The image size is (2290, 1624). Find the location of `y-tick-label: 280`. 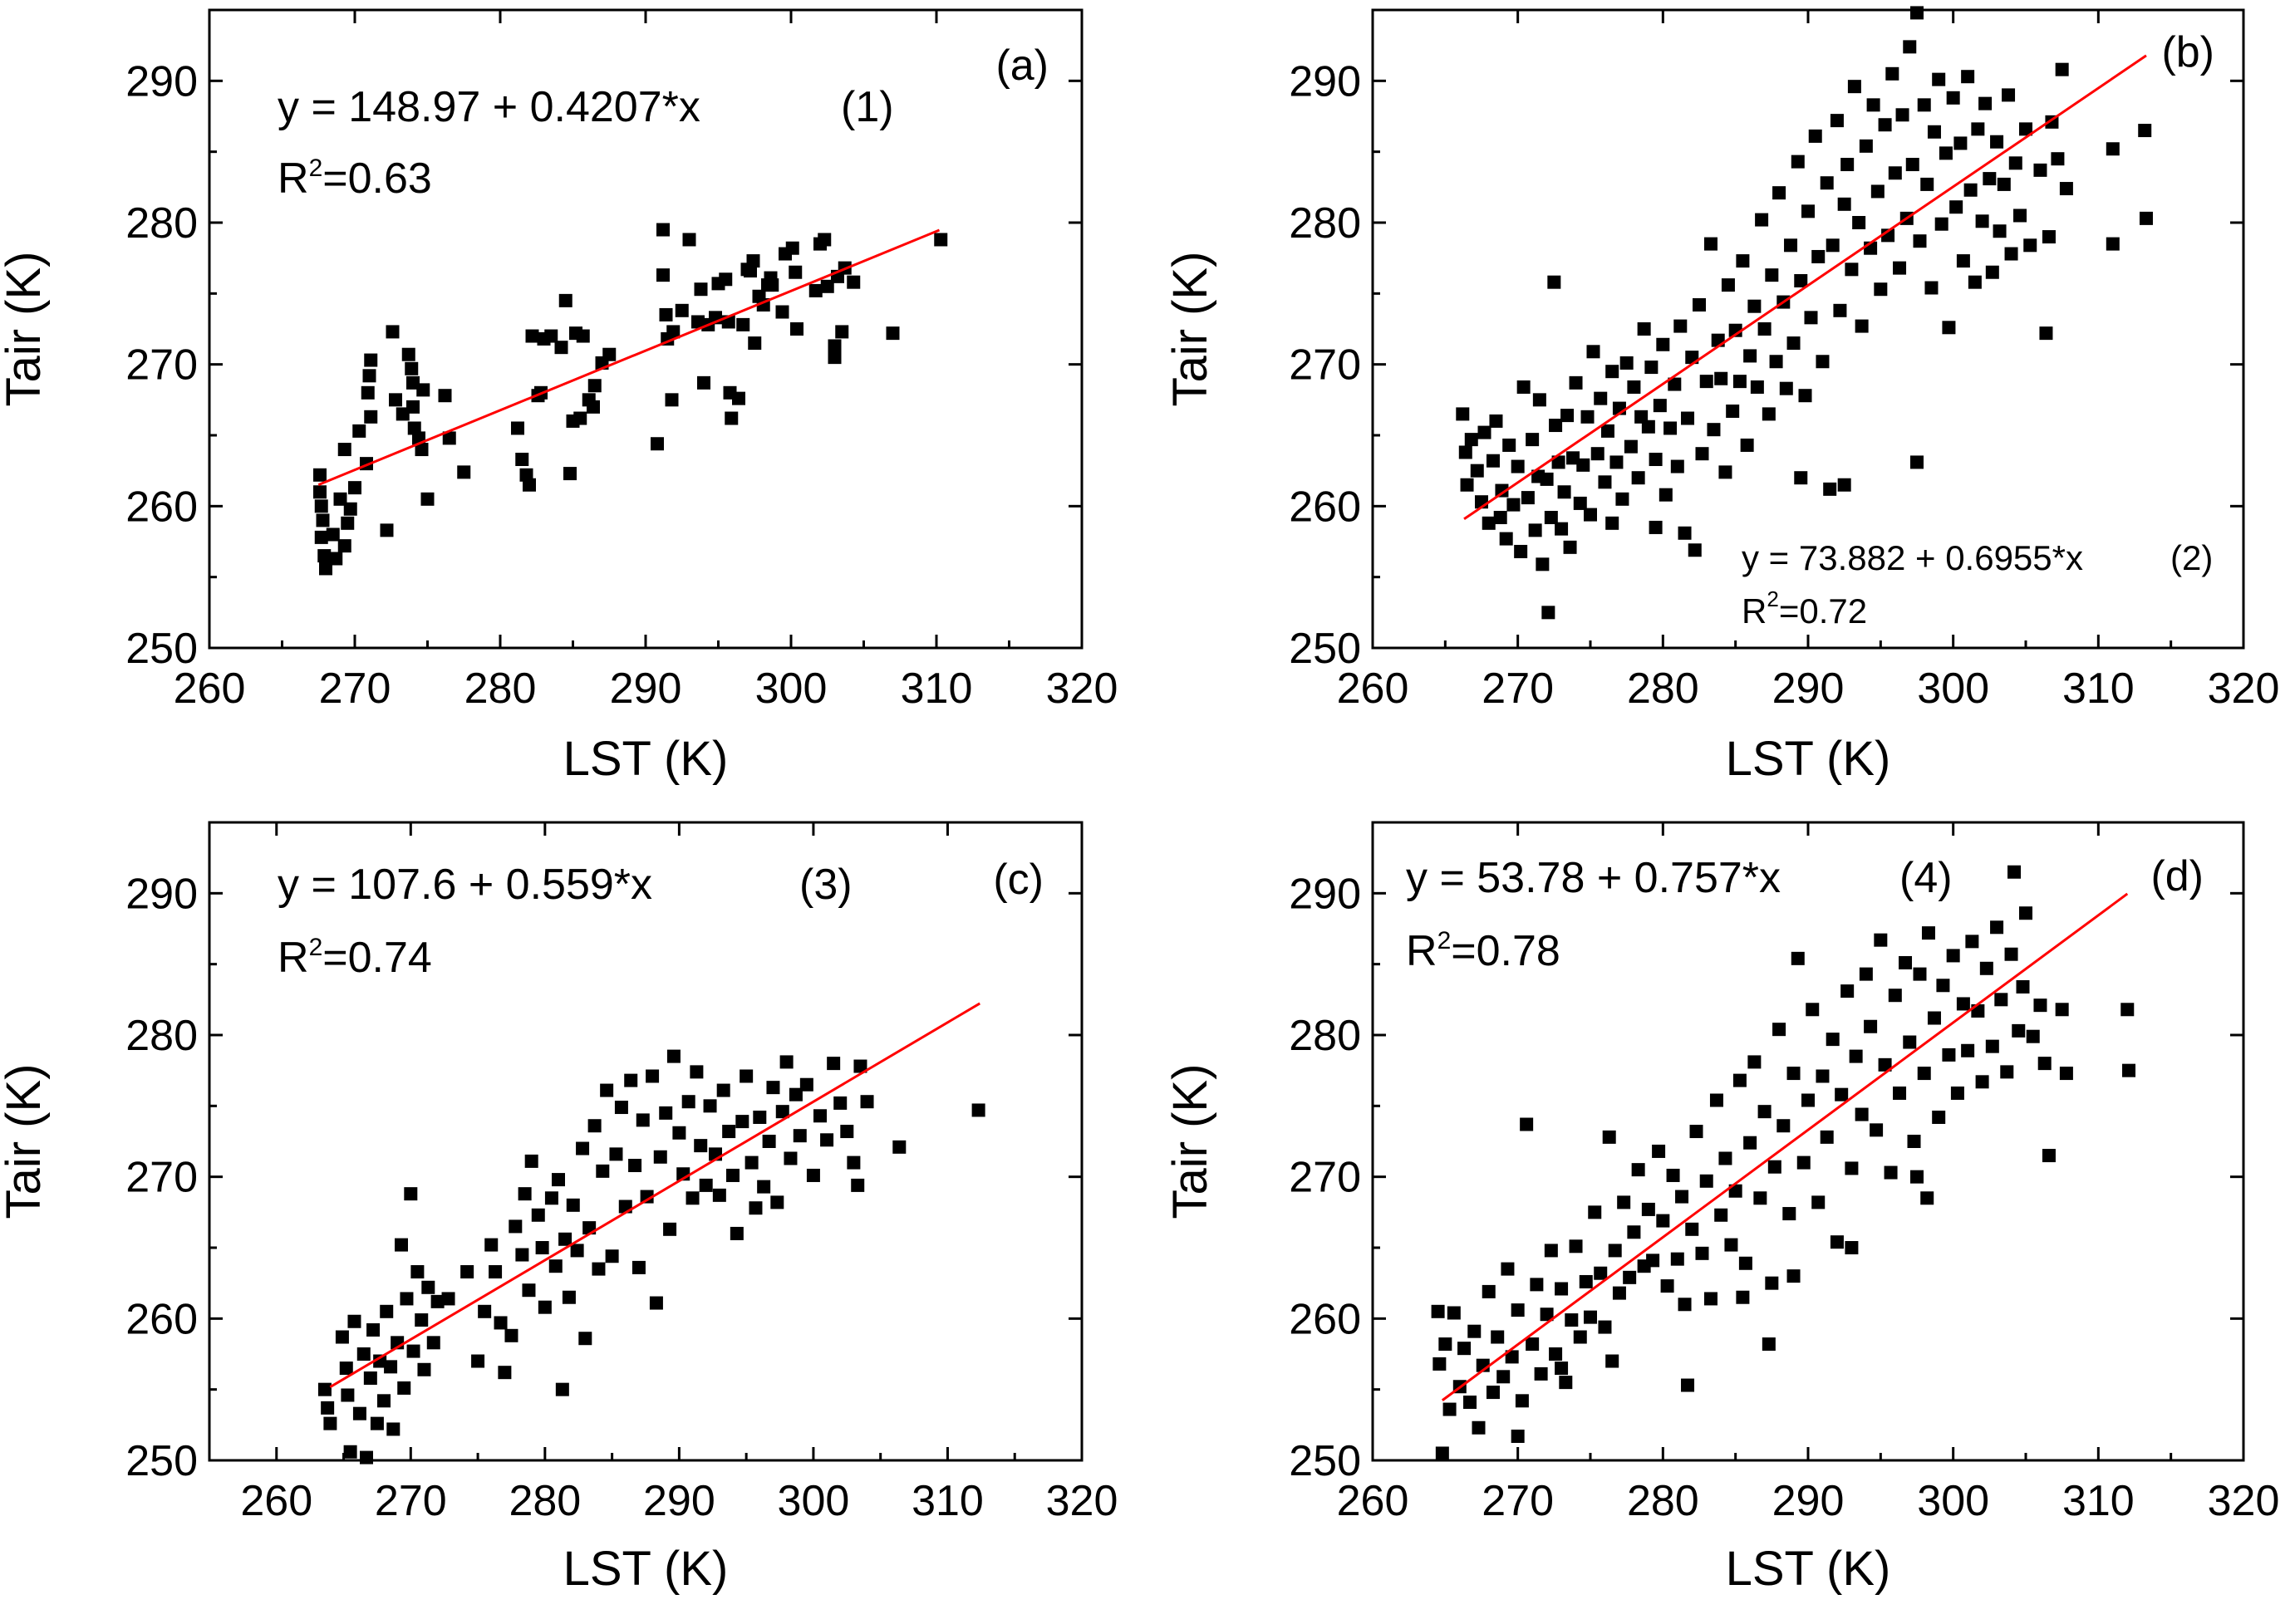

y-tick-label: 280 is located at coordinates (161, 223).